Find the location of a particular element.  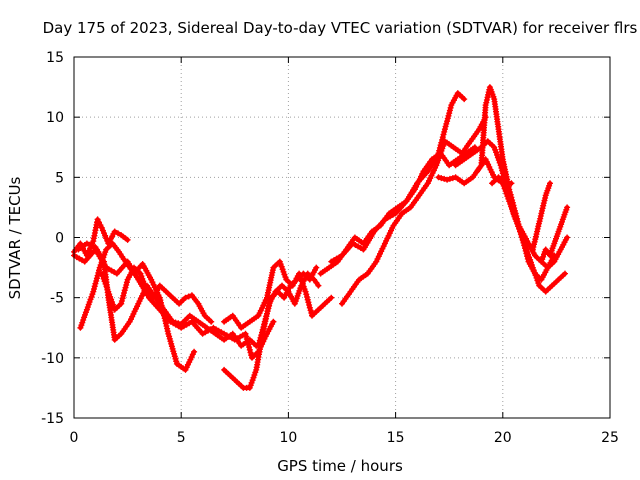

y-tick-label: 10 is located at coordinates (55, 118).